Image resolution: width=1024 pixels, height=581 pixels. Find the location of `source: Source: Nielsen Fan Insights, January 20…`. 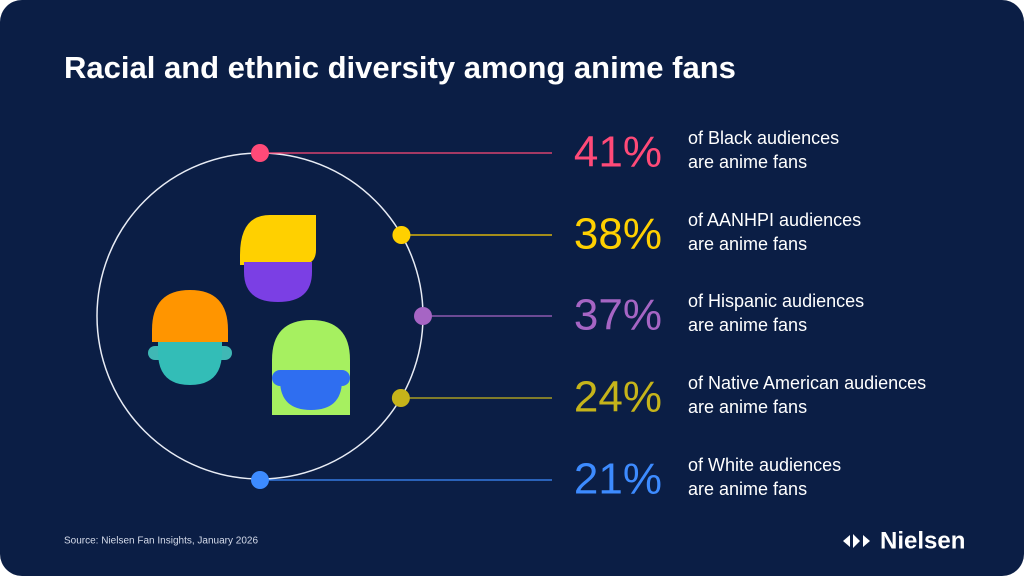

source: Source: Nielsen Fan Insights, January 20… is located at coordinates (161, 541).